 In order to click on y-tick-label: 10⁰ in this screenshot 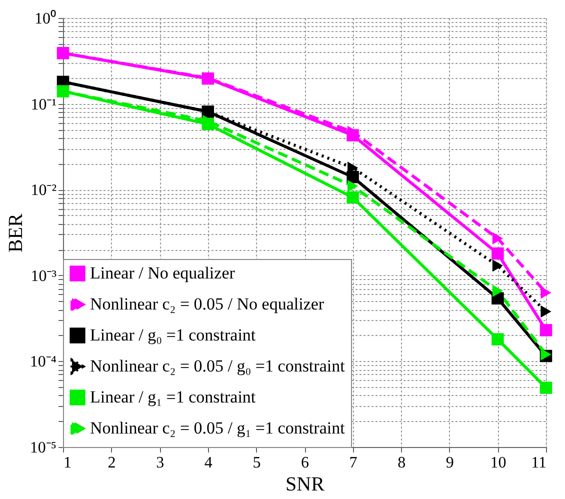, I will do `click(45, 19)`.